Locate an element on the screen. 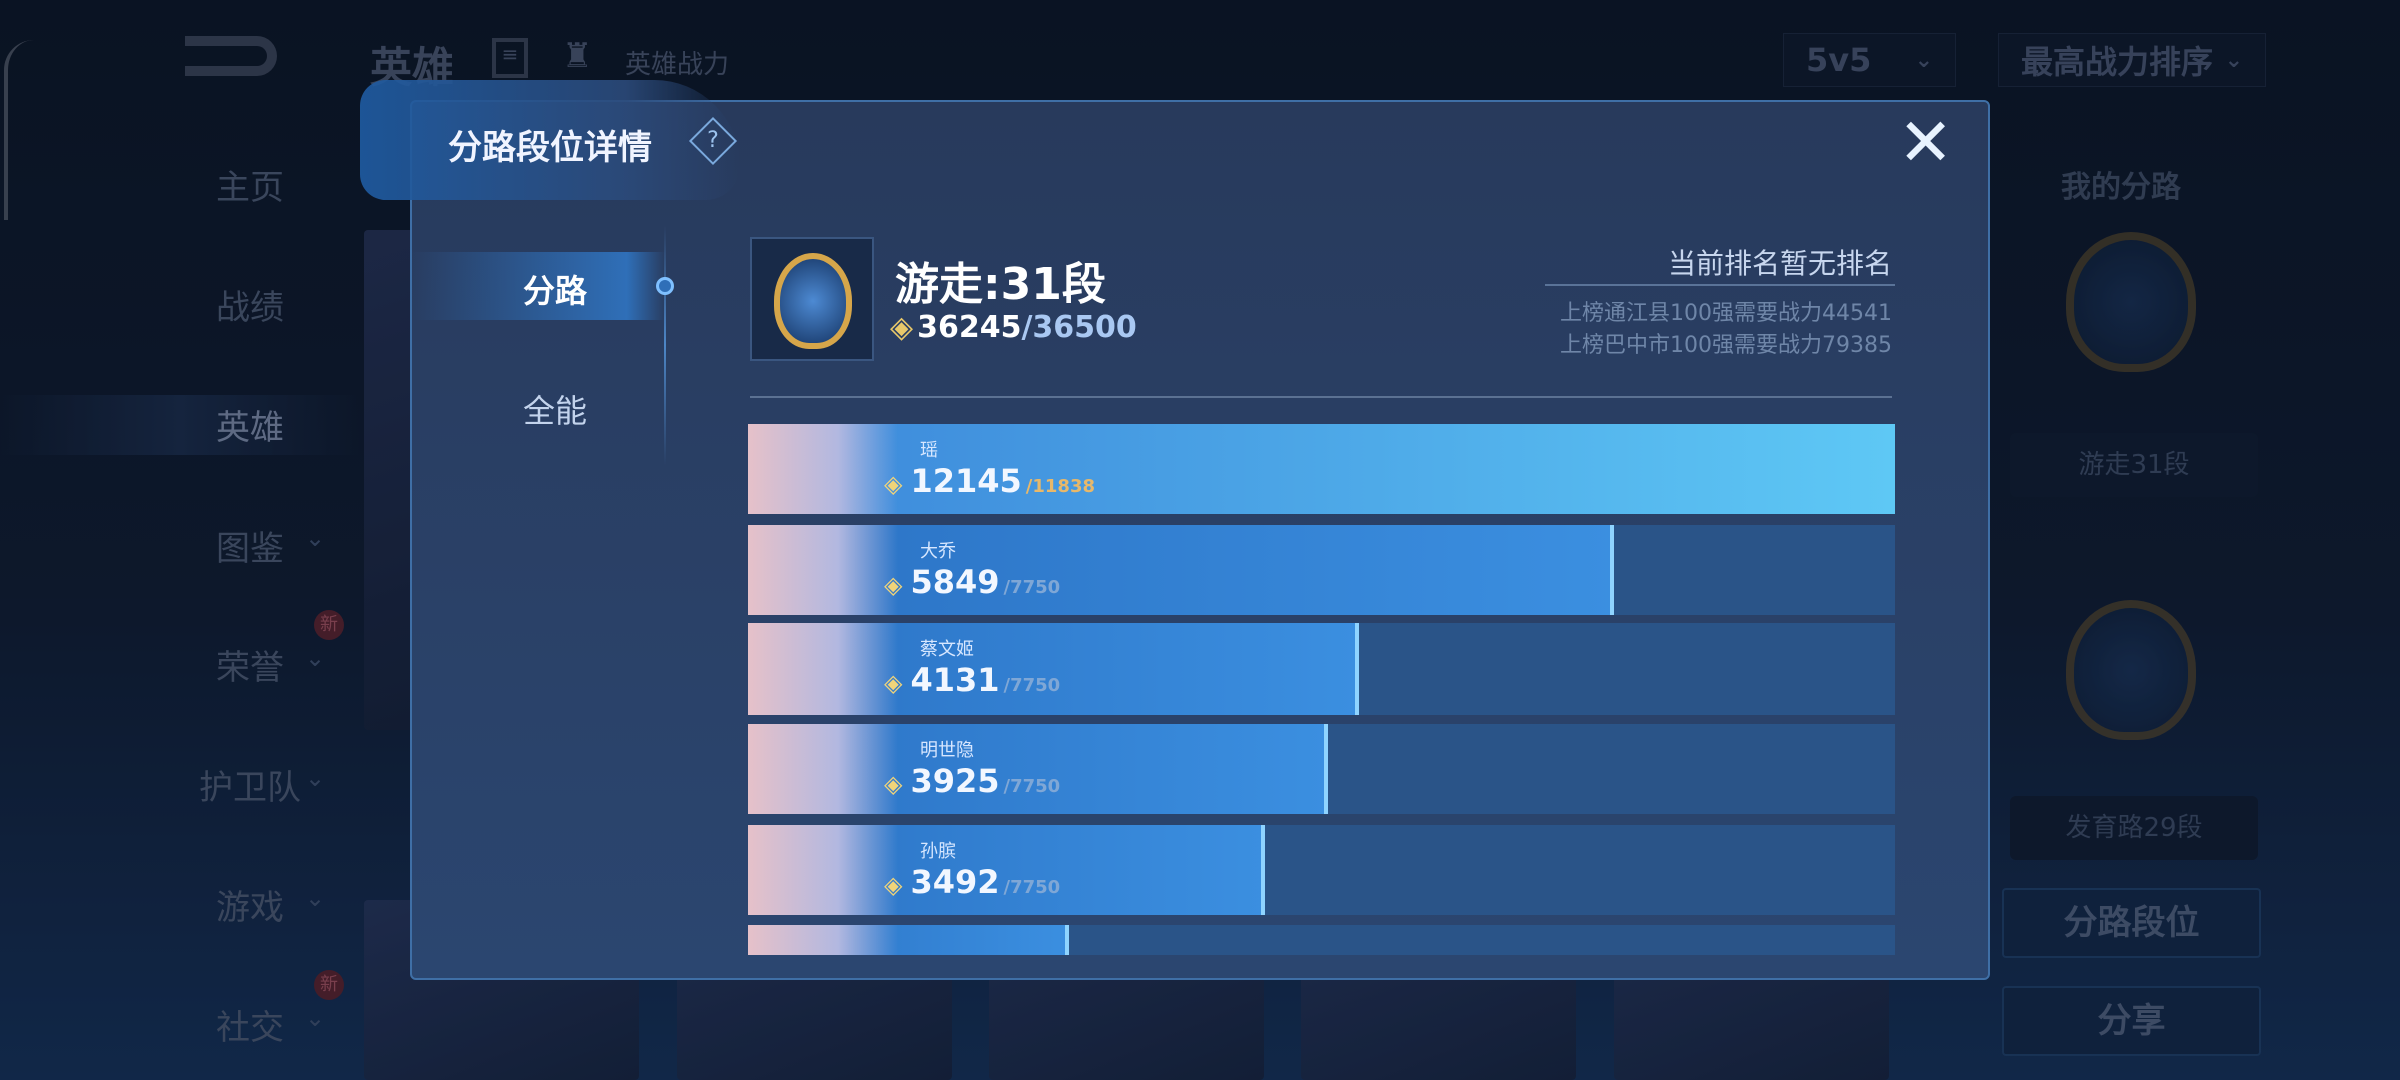 The width and height of the screenshot is (2400, 1080). list-icon: ≡ is located at coordinates (510, 58).